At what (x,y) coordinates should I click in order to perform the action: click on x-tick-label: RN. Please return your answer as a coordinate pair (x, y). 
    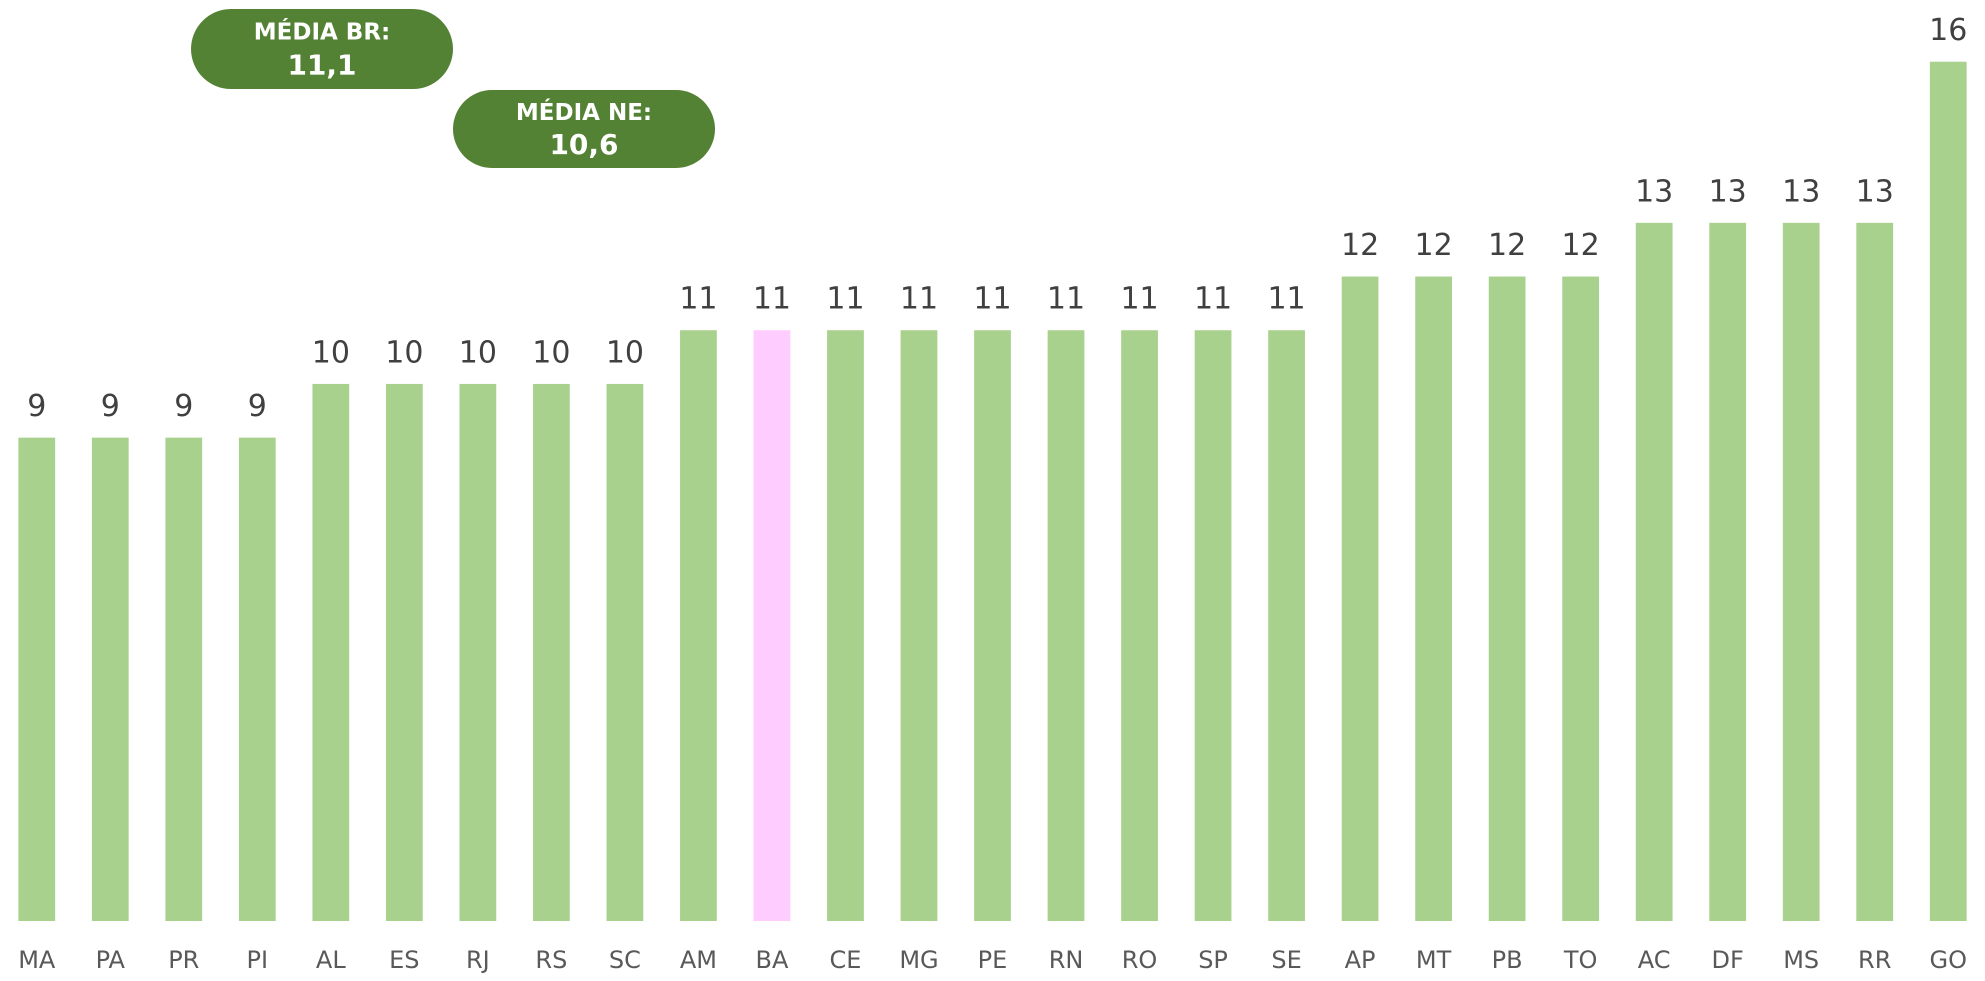
    Looking at the image, I should click on (1066, 960).